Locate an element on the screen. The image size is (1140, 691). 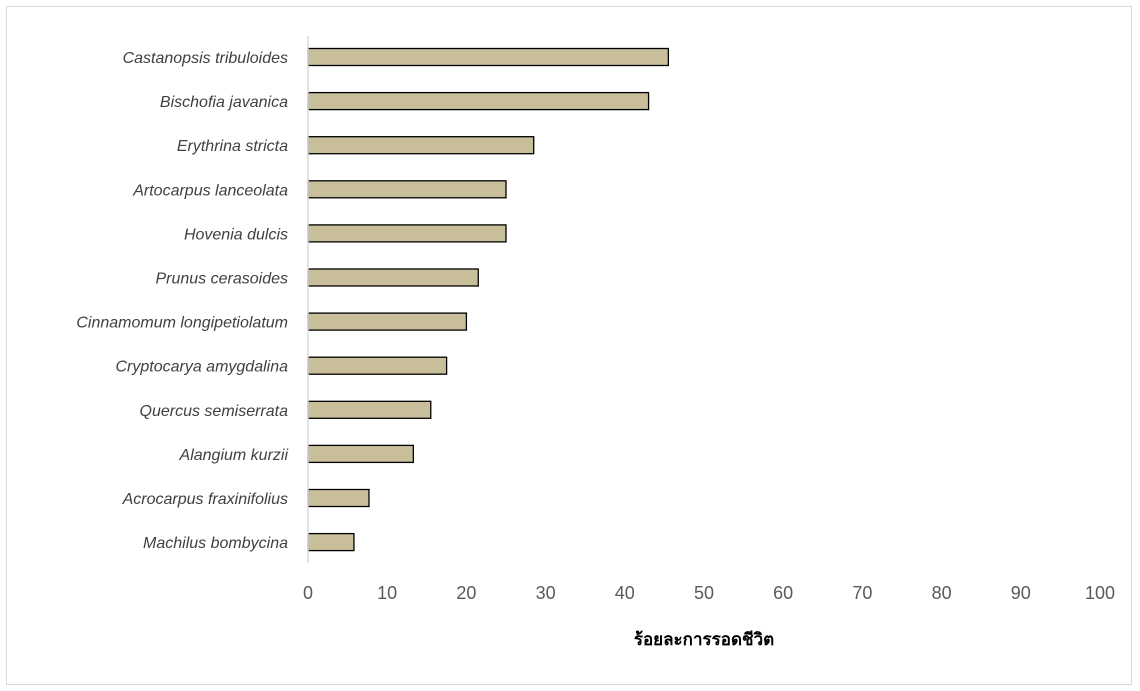
category-label: Cinnamomum longipetiolatum is located at coordinates (182, 323).